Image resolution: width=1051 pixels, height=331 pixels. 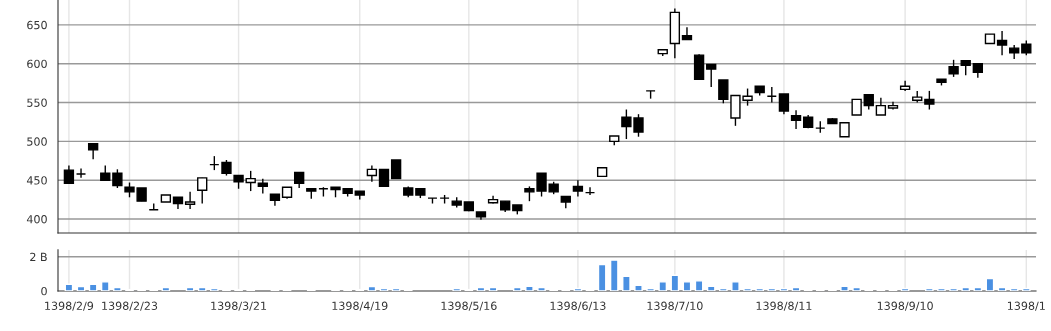 What do you see at coordinates (578, 306) in the screenshot?
I see `x-tick-label: 1398/6/13` at bounding box center [578, 306].